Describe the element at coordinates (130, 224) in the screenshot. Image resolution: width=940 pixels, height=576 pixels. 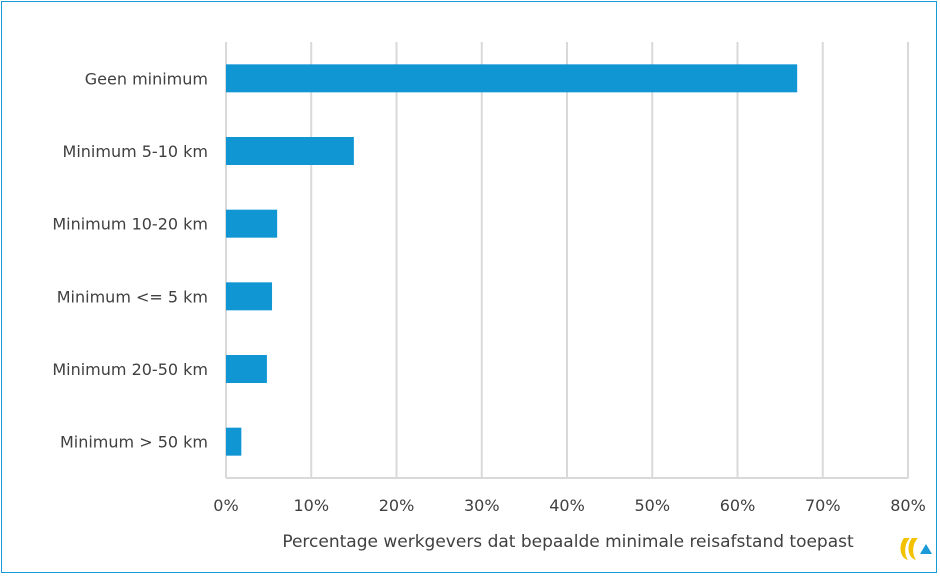
I see `category-label: Minimum 10-20 km` at that location.